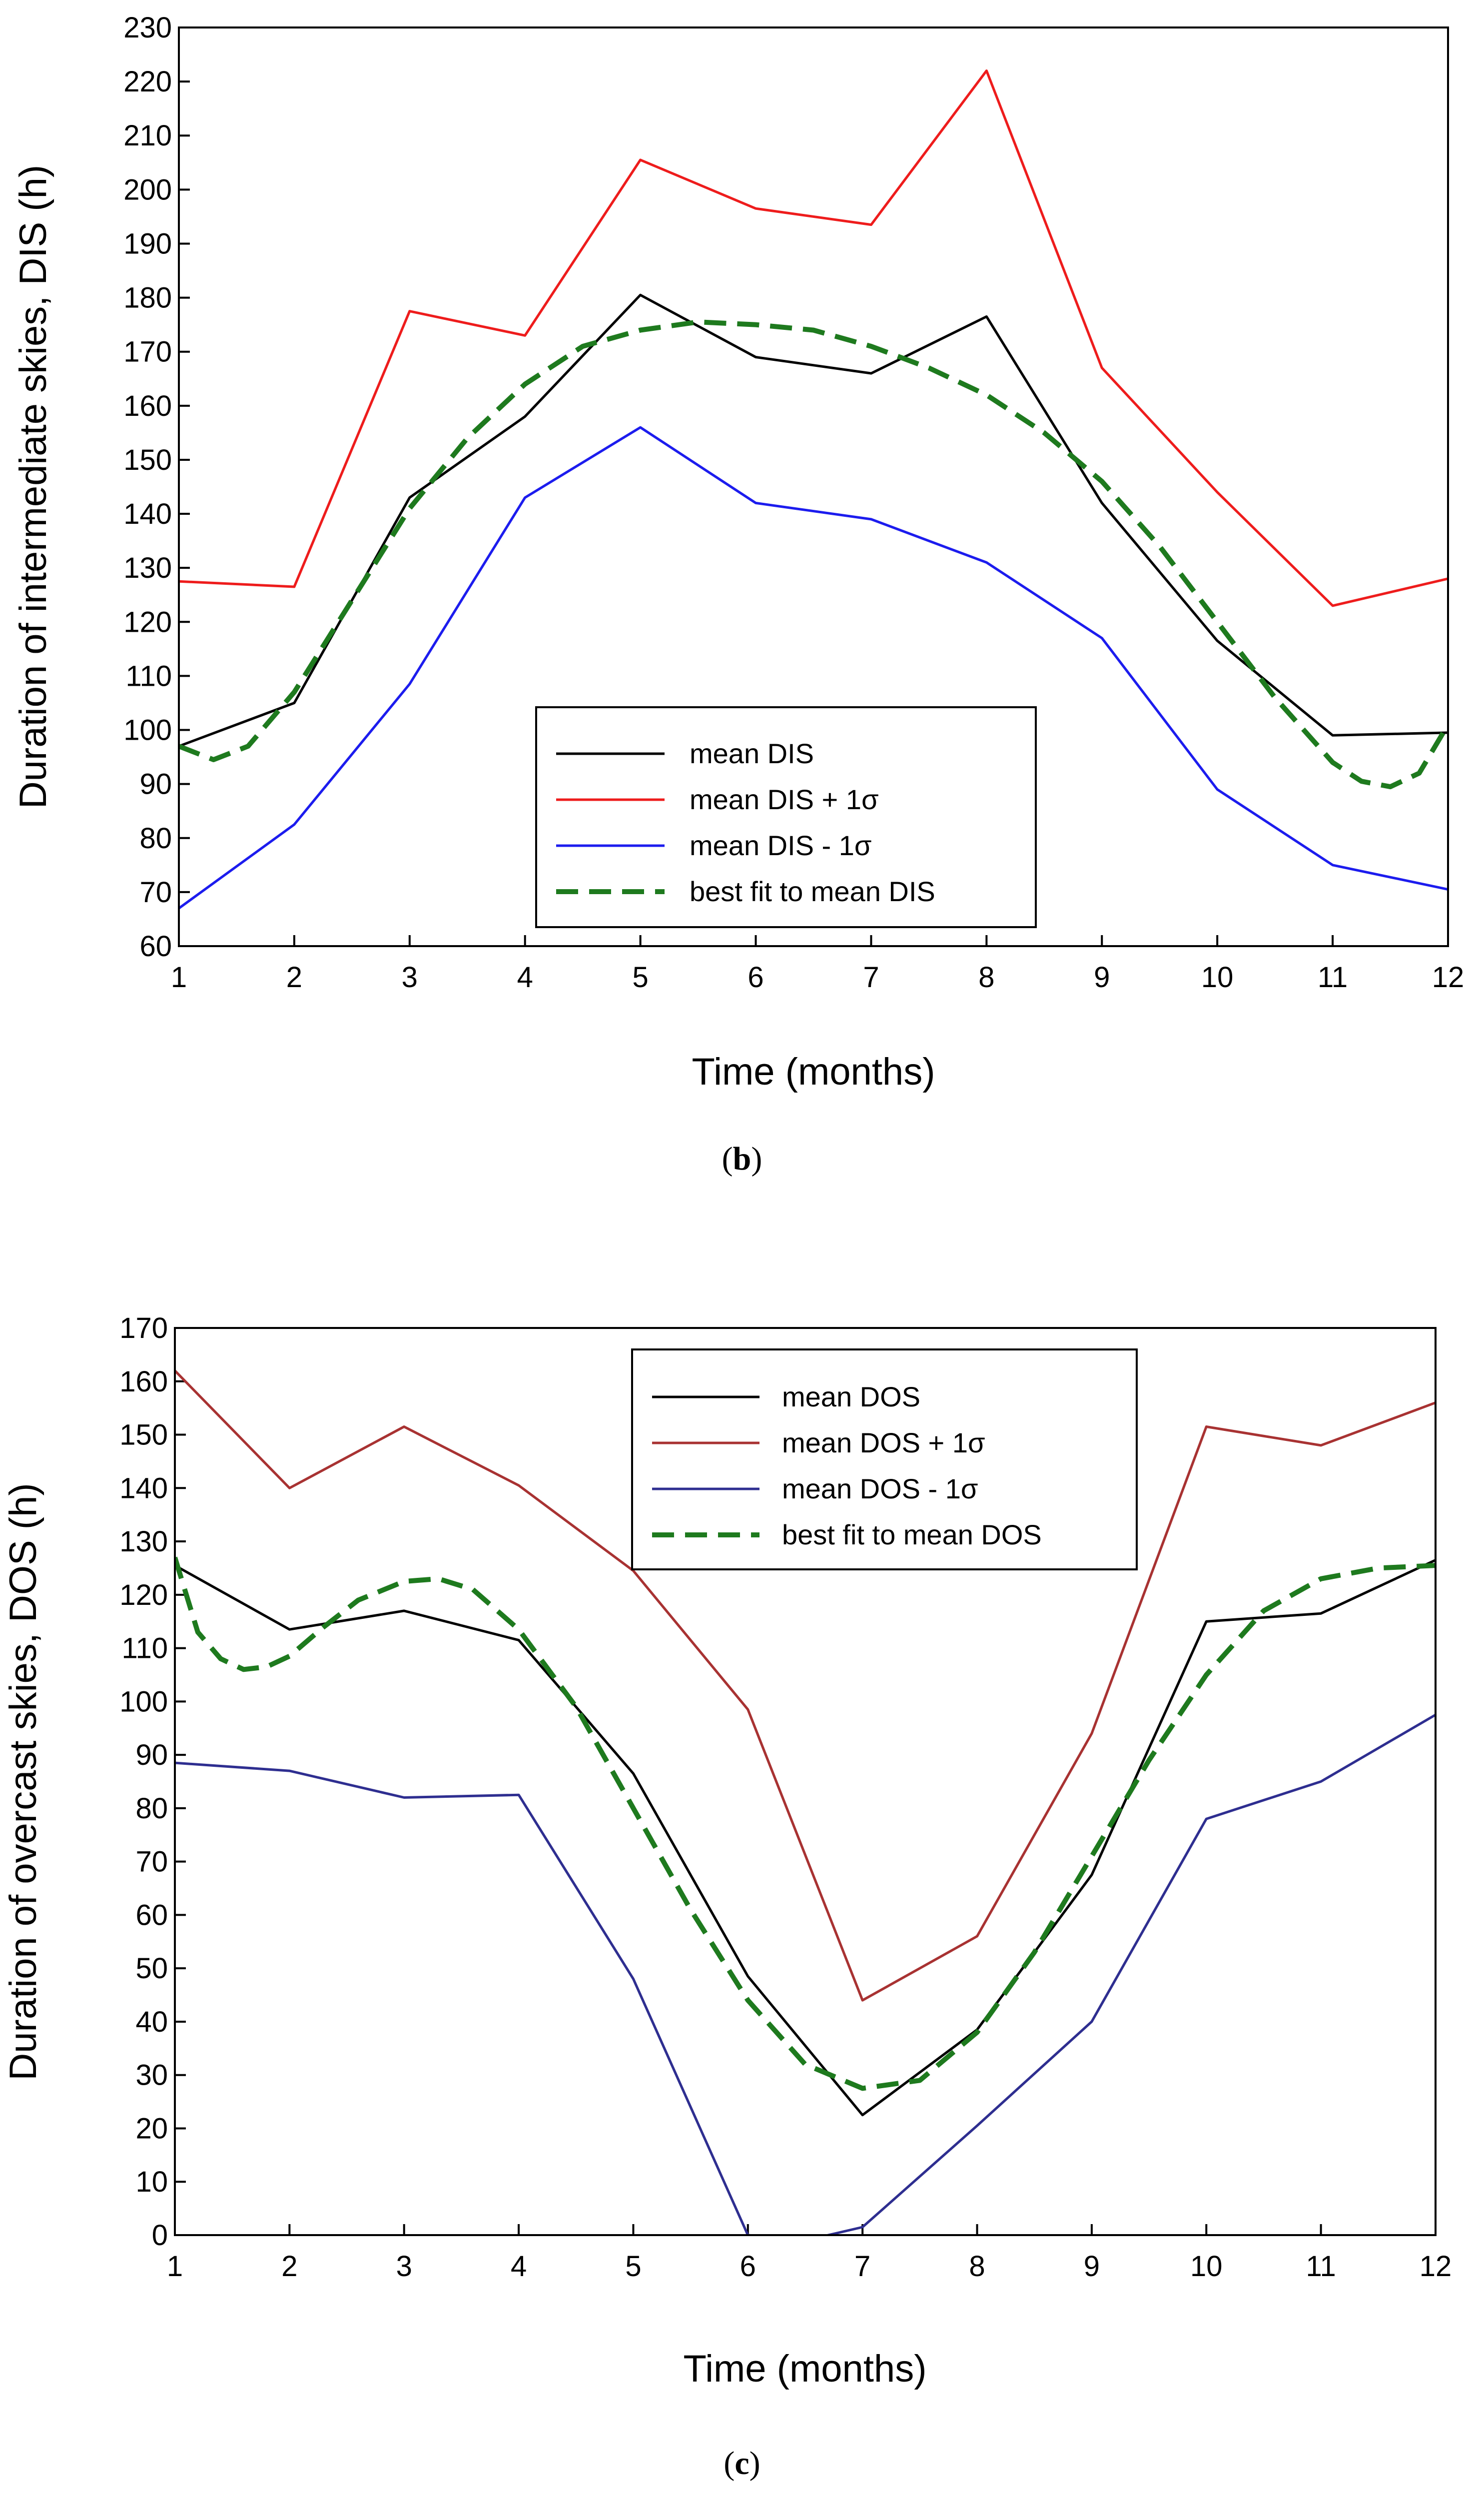 The image size is (1484, 2499). I want to click on legend-label-best-fit-dos: best fit to mean DOS, so click(912, 1534).